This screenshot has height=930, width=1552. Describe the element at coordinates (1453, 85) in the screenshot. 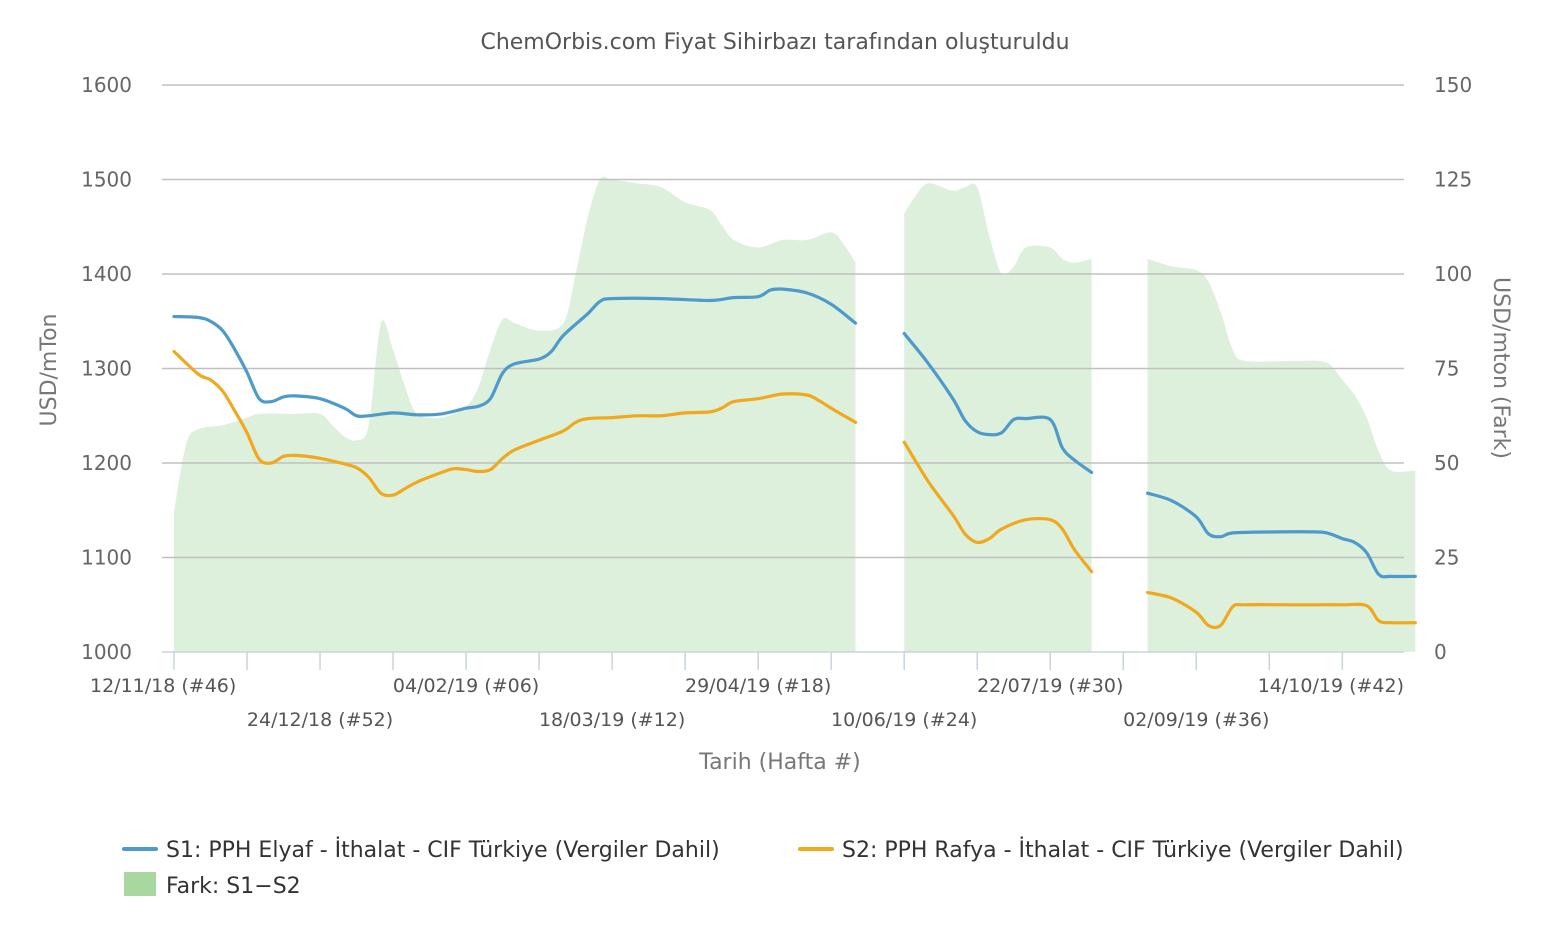

I see `y-right-tick-label: 150` at that location.